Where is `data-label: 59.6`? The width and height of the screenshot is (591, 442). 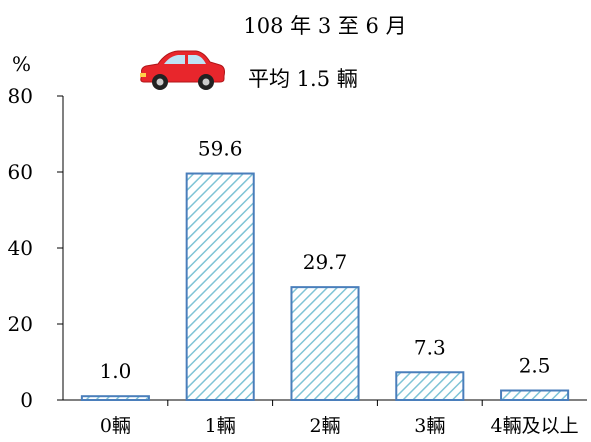 data-label: 59.6 is located at coordinates (220, 149).